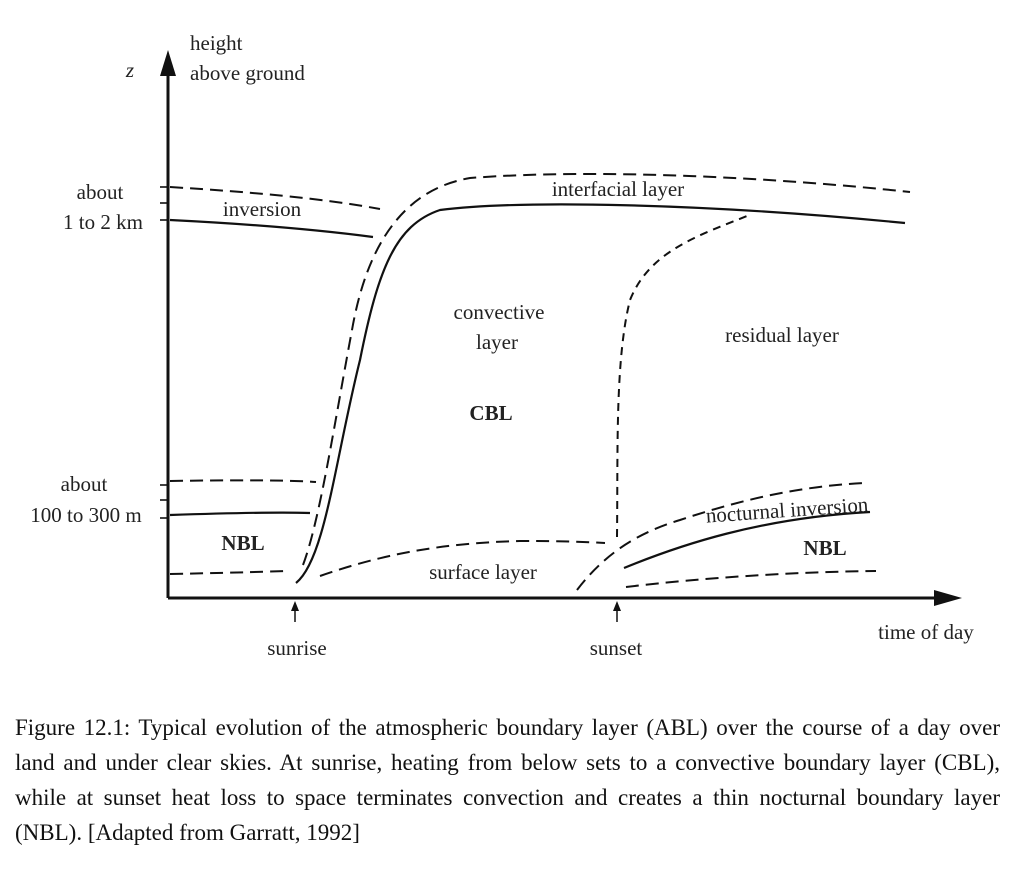 The height and width of the screenshot is (890, 1024). What do you see at coordinates (747, 540) in the screenshot?
I see `nbl-right-solid-line` at bounding box center [747, 540].